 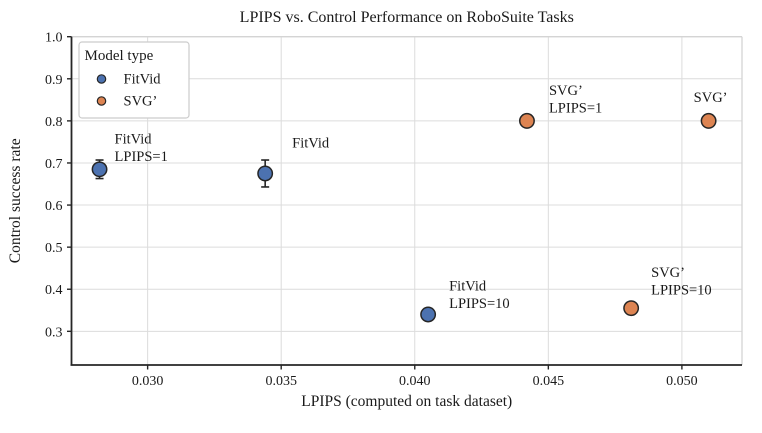 I want to click on point-annotation: SVG’ LPIPS=10, so click(x=681, y=282).